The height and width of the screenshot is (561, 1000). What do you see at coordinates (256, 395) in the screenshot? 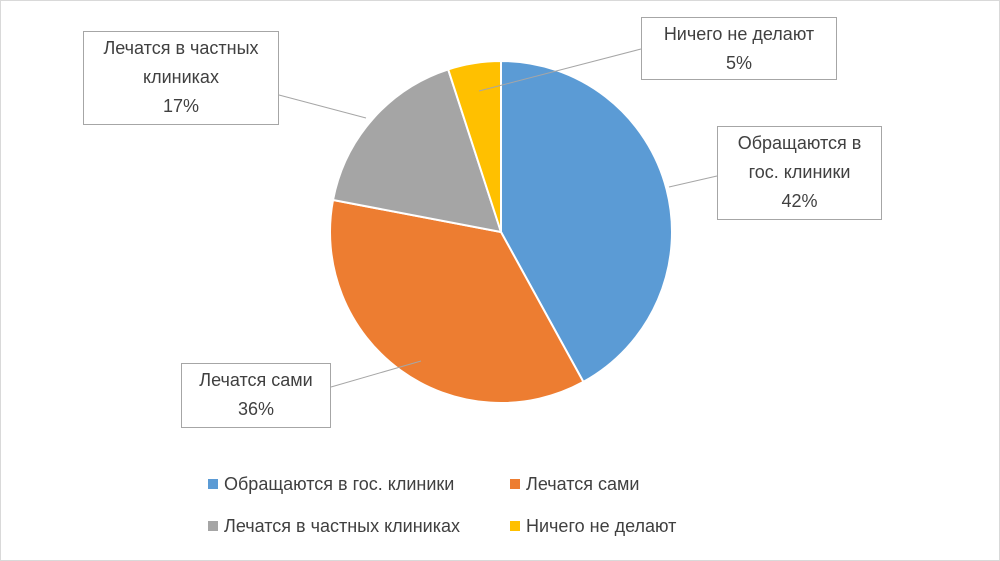
I see `data-callout: Лечатся сами 36%` at bounding box center [256, 395].